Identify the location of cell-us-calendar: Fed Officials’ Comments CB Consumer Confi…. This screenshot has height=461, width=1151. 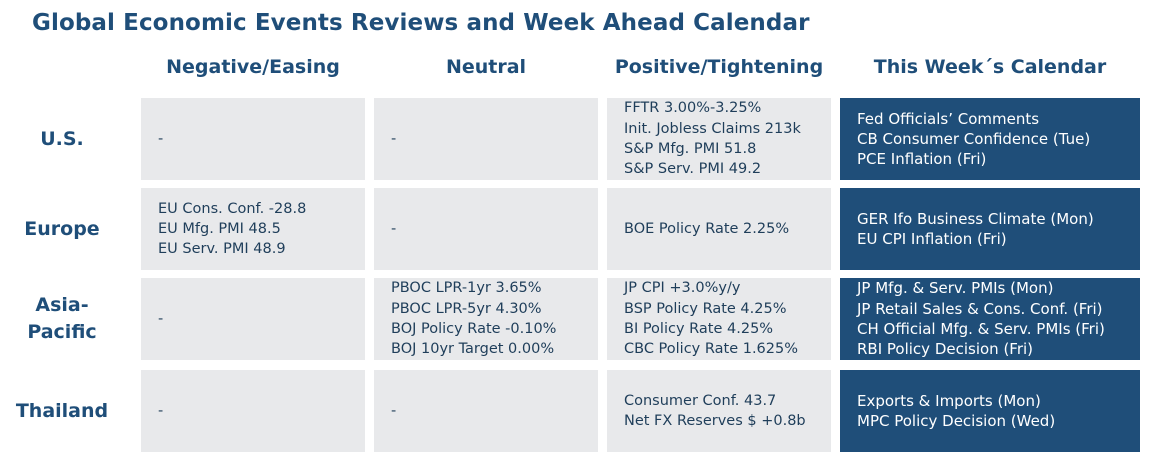
(990, 139).